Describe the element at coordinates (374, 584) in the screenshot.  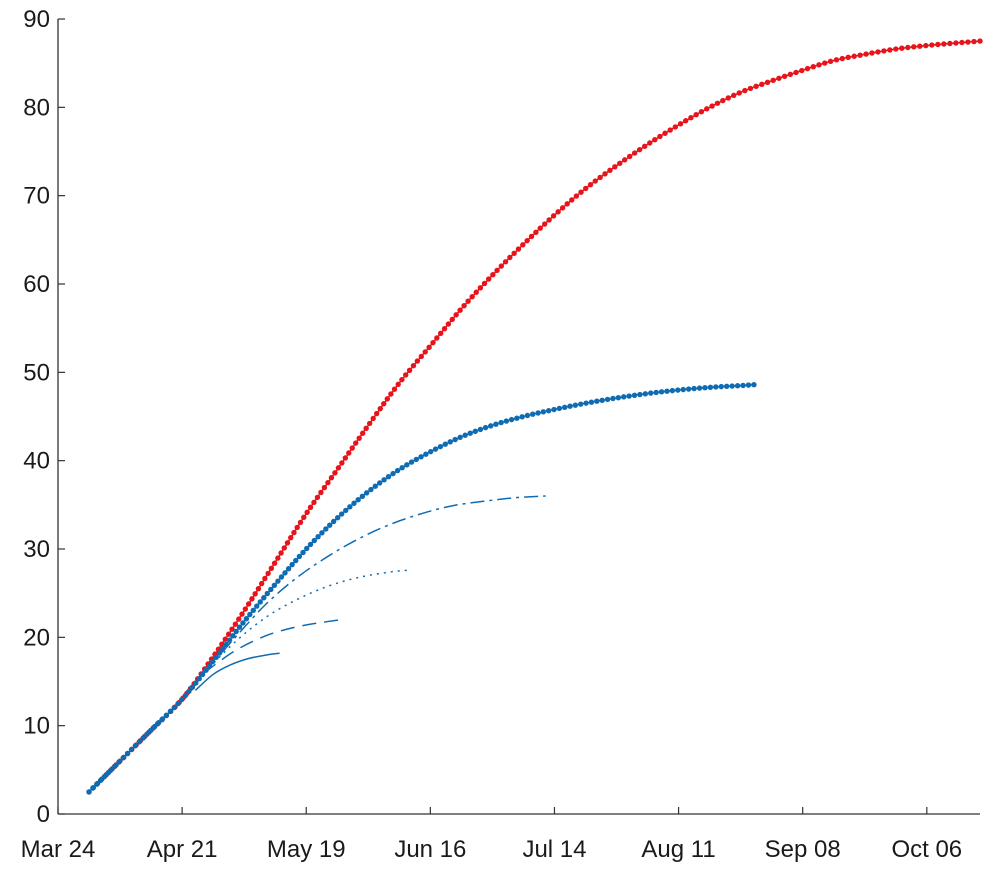
I see `series-2-line` at that location.